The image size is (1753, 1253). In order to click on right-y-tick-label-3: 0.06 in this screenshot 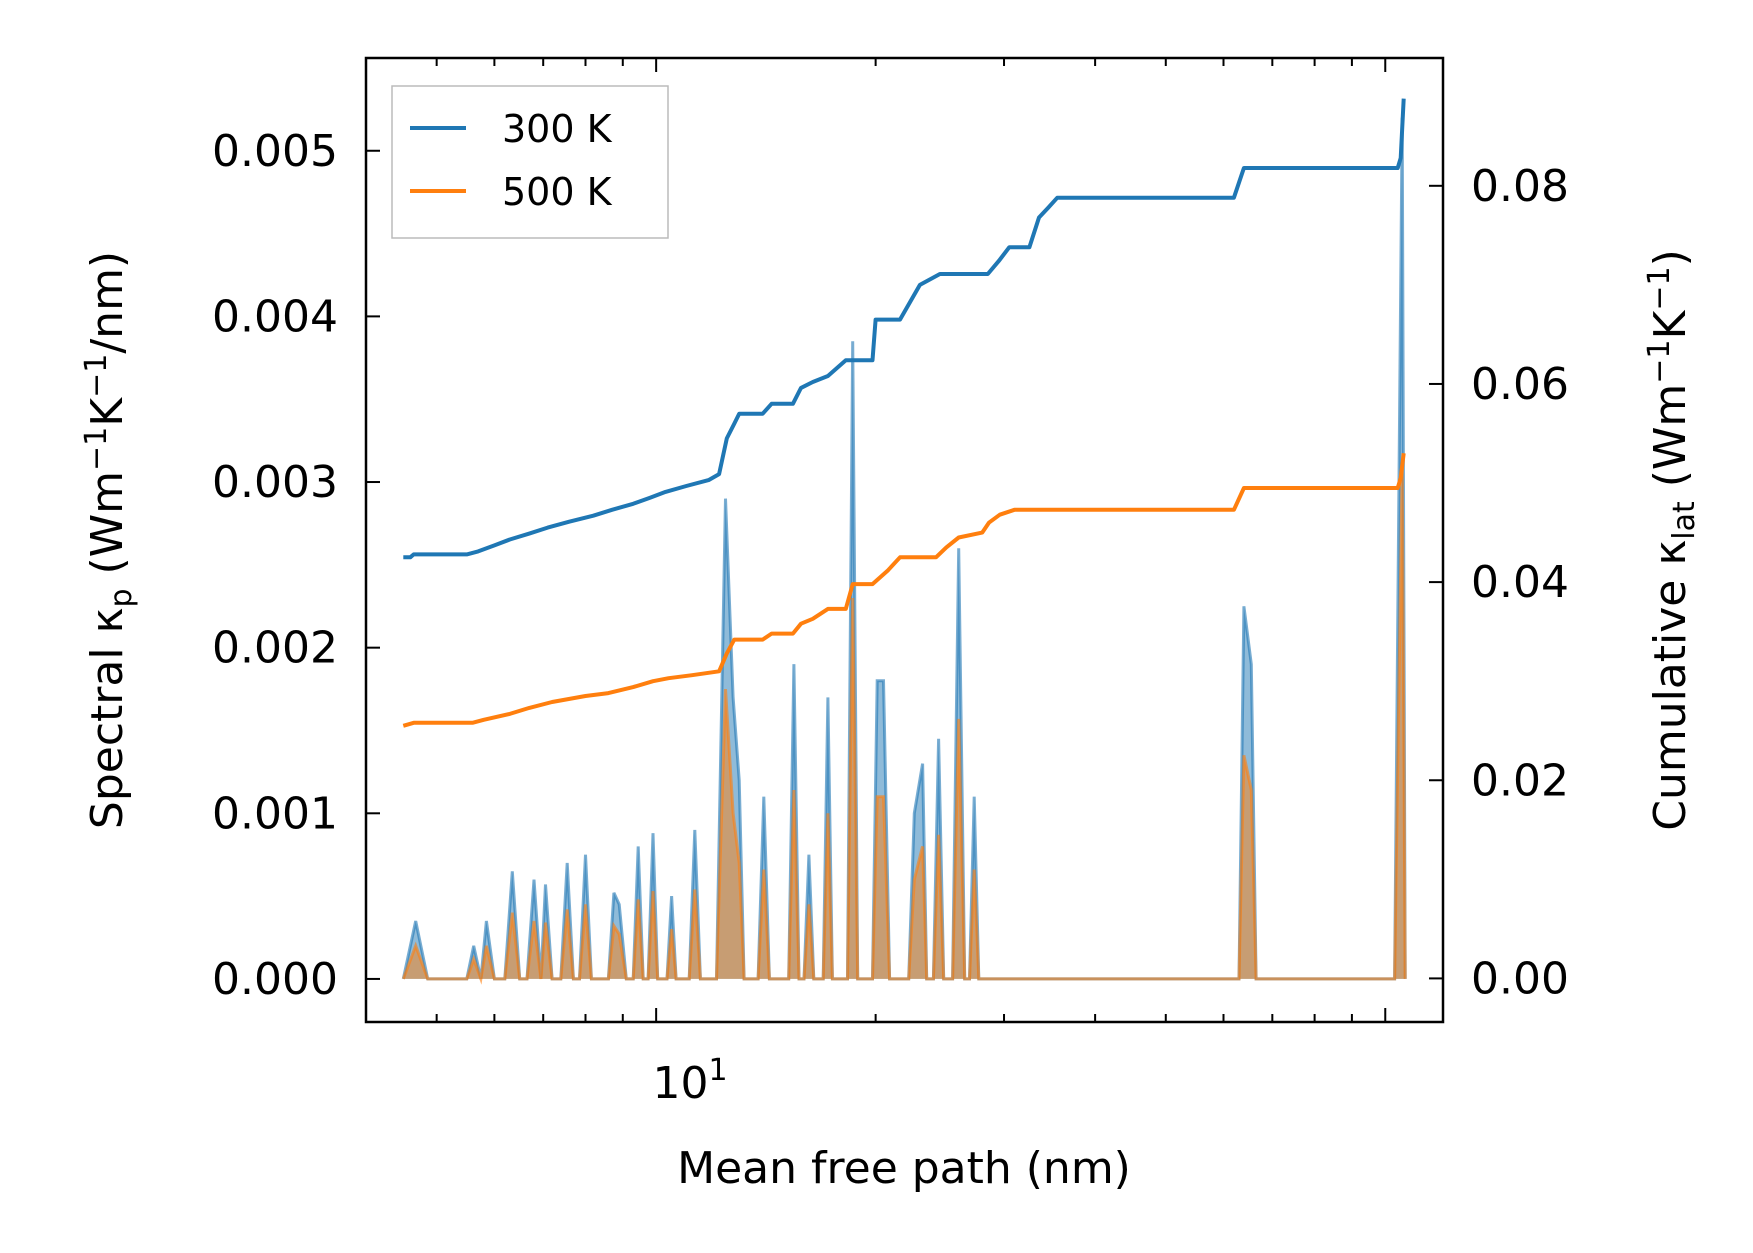, I will do `click(1520, 384)`.